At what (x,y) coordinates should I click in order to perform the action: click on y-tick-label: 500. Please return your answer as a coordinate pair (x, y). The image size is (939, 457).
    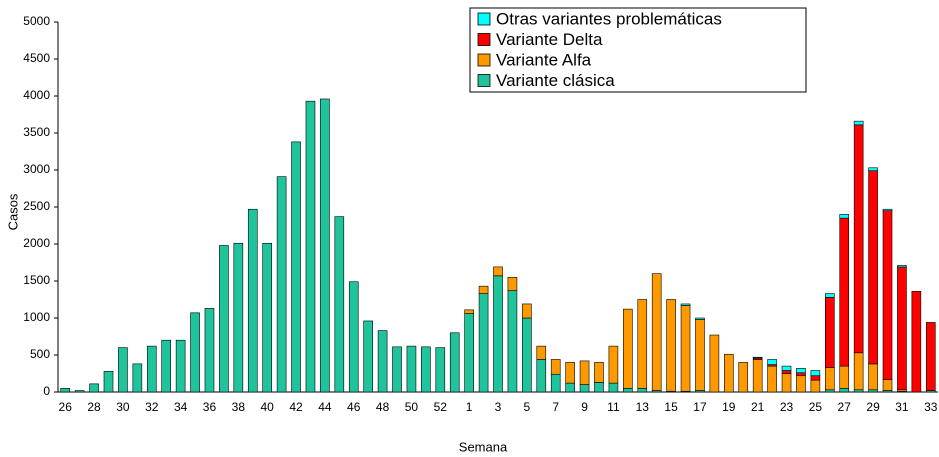
    Looking at the image, I should click on (40, 354).